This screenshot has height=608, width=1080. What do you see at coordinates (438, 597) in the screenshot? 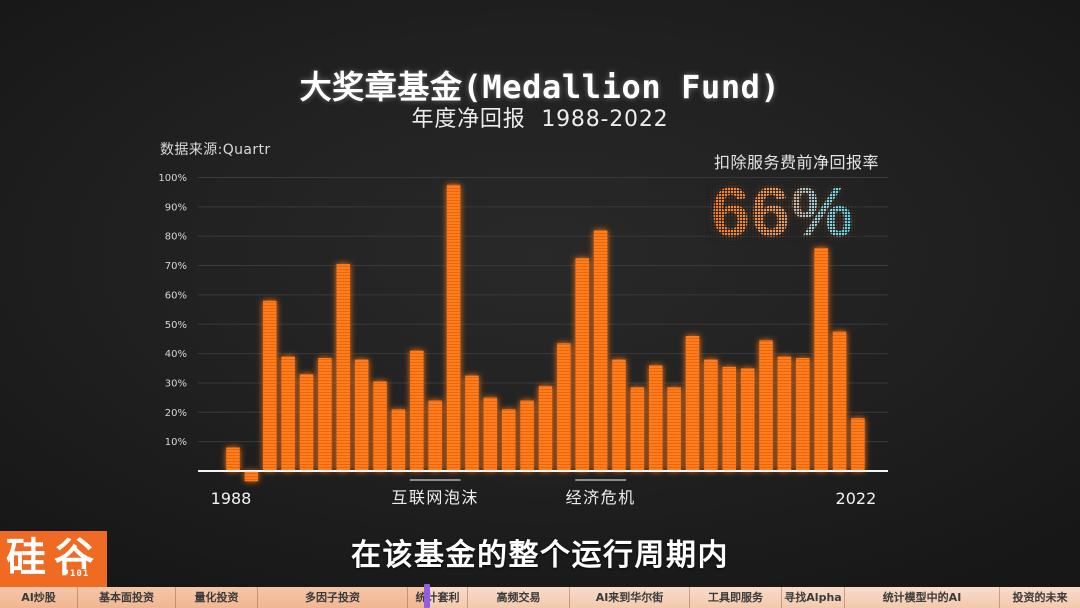
I see `chapter-statistical-arbitrage: 统计套利` at bounding box center [438, 597].